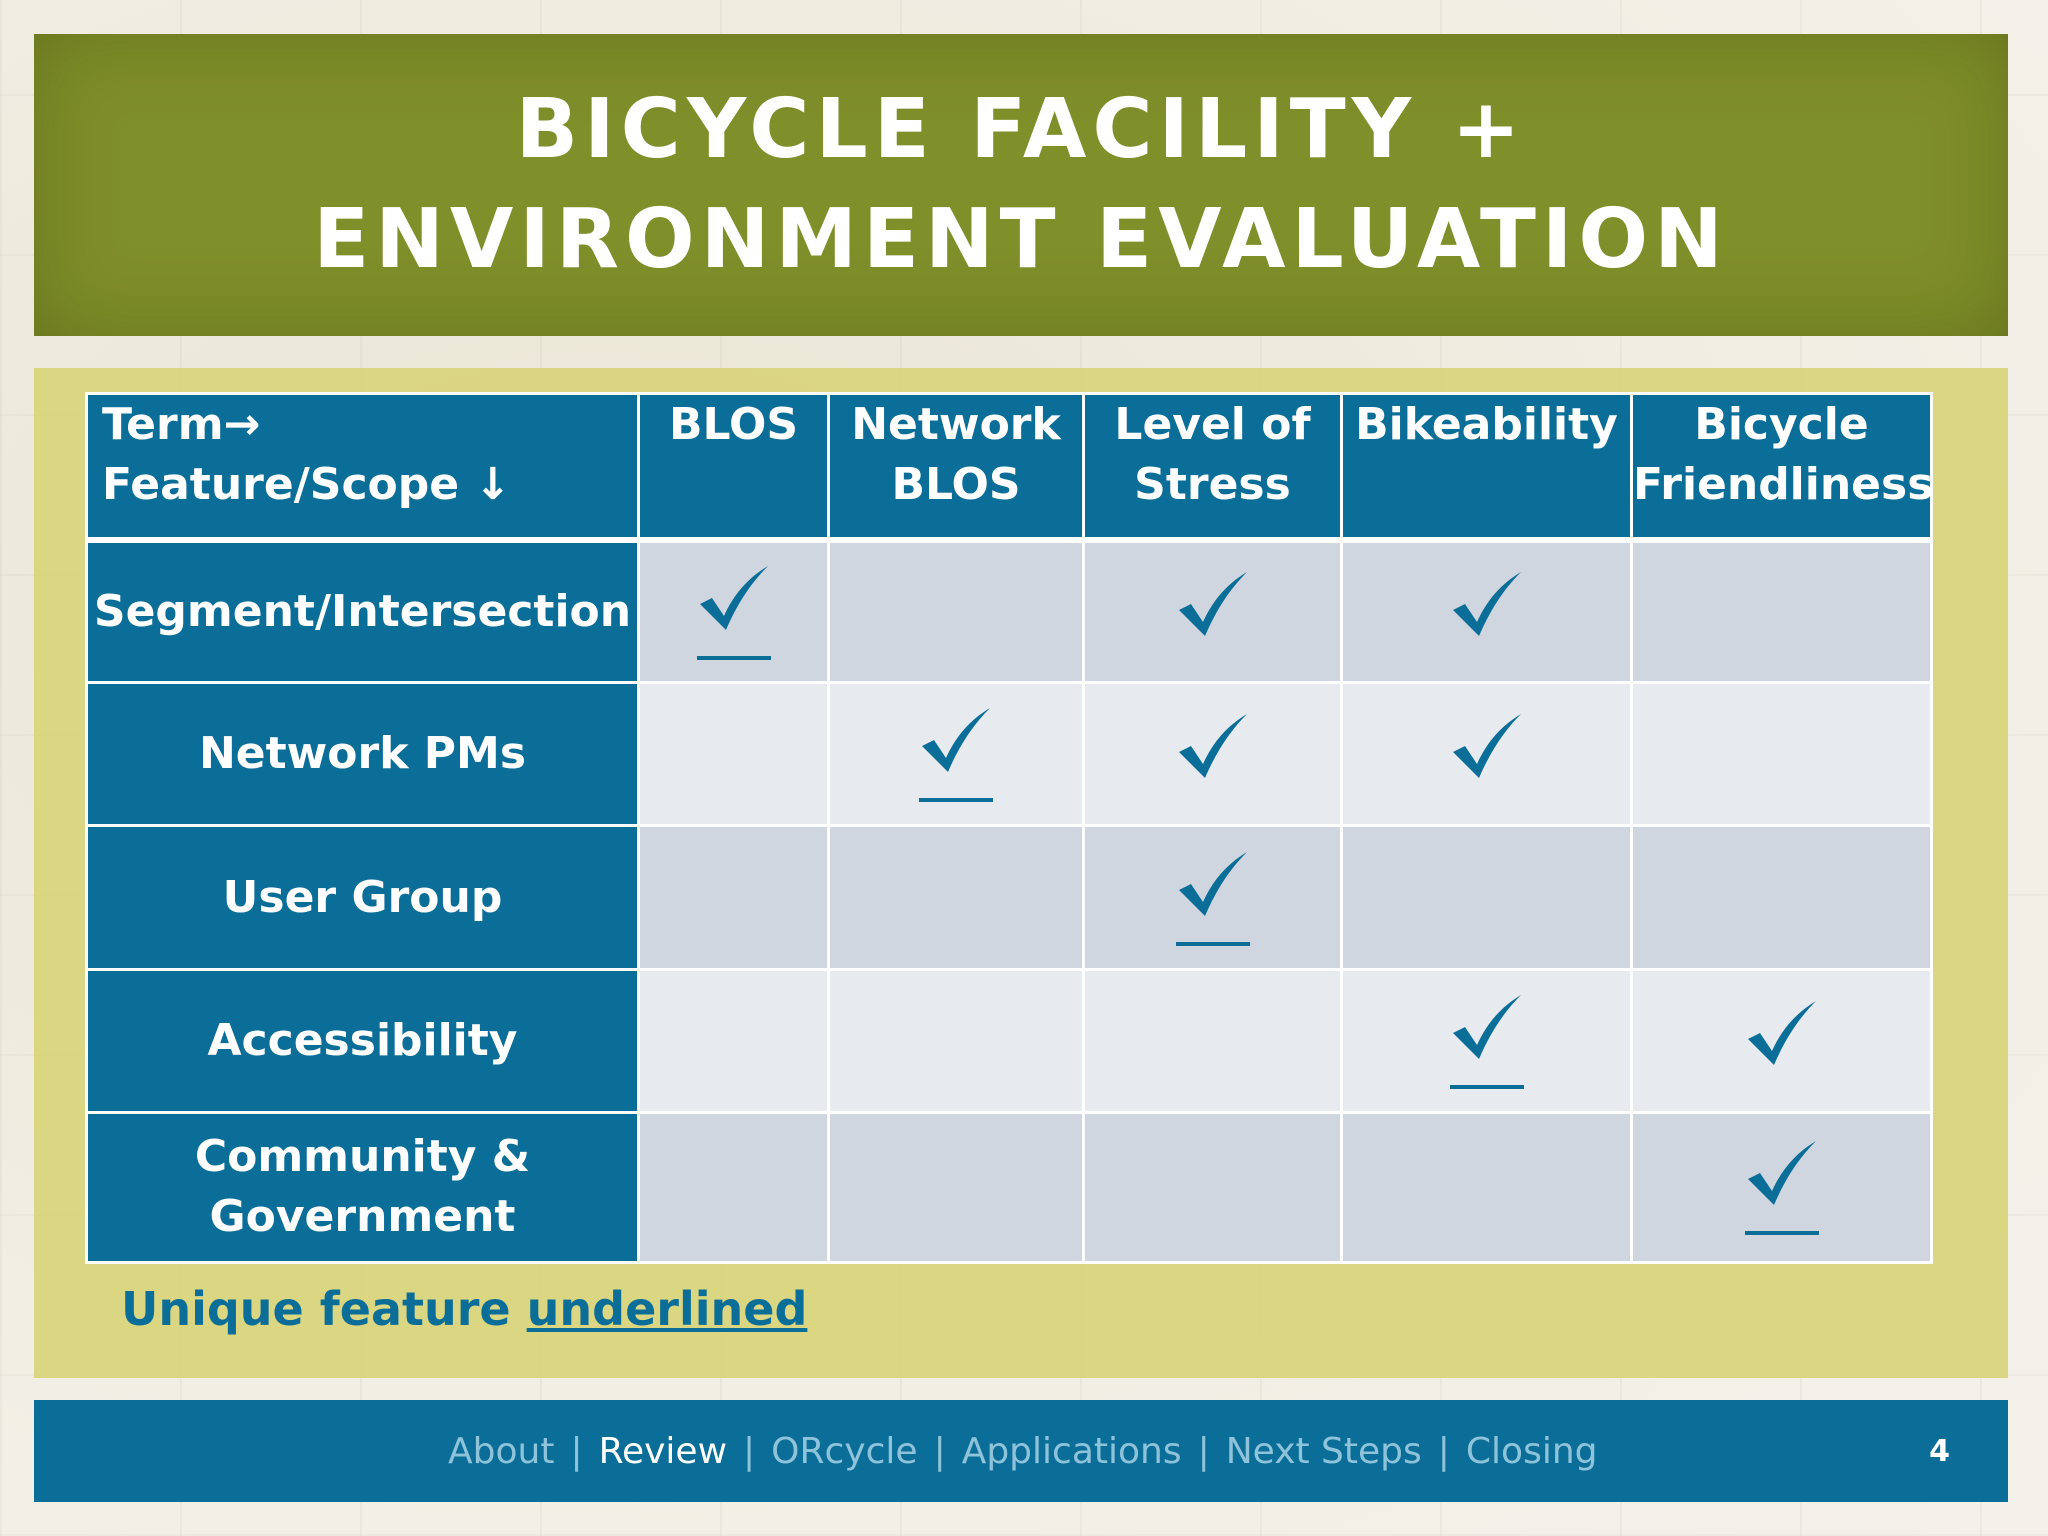  I want to click on legend-note-text: Unique feature, so click(324, 1309).